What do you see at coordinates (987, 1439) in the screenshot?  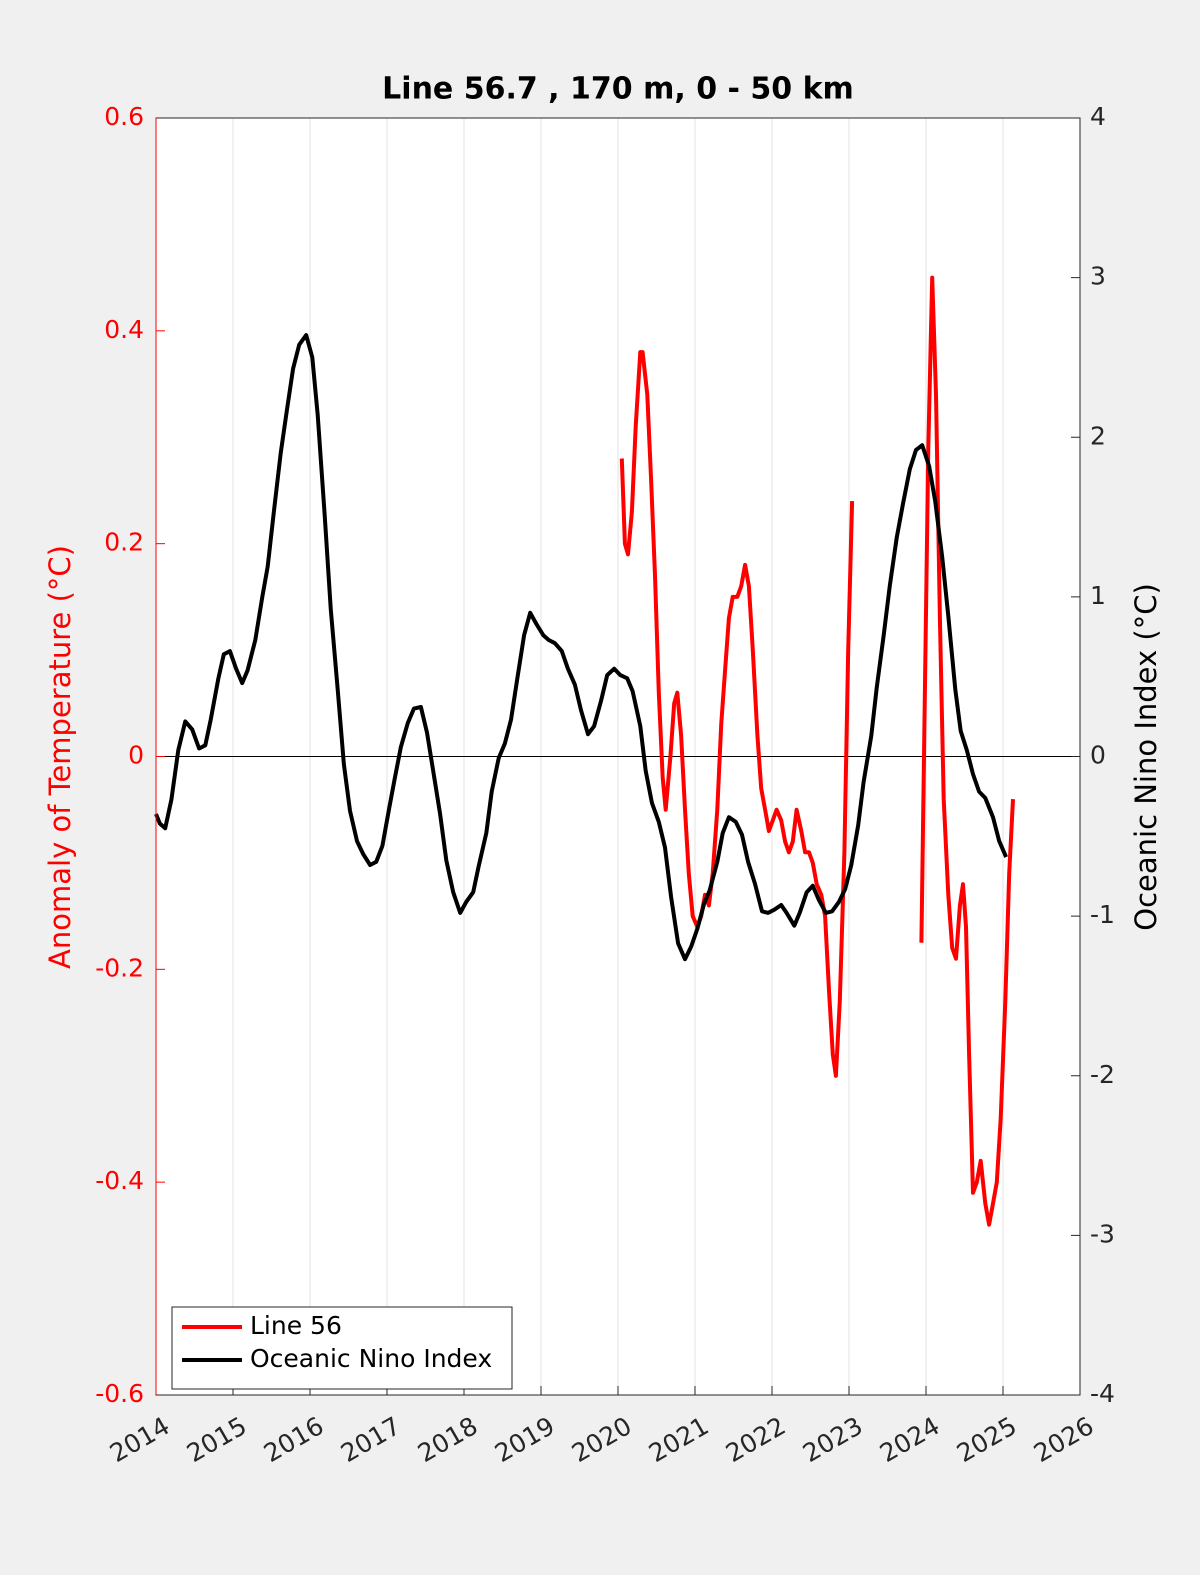 I see `x-tick-label: 2025` at bounding box center [987, 1439].